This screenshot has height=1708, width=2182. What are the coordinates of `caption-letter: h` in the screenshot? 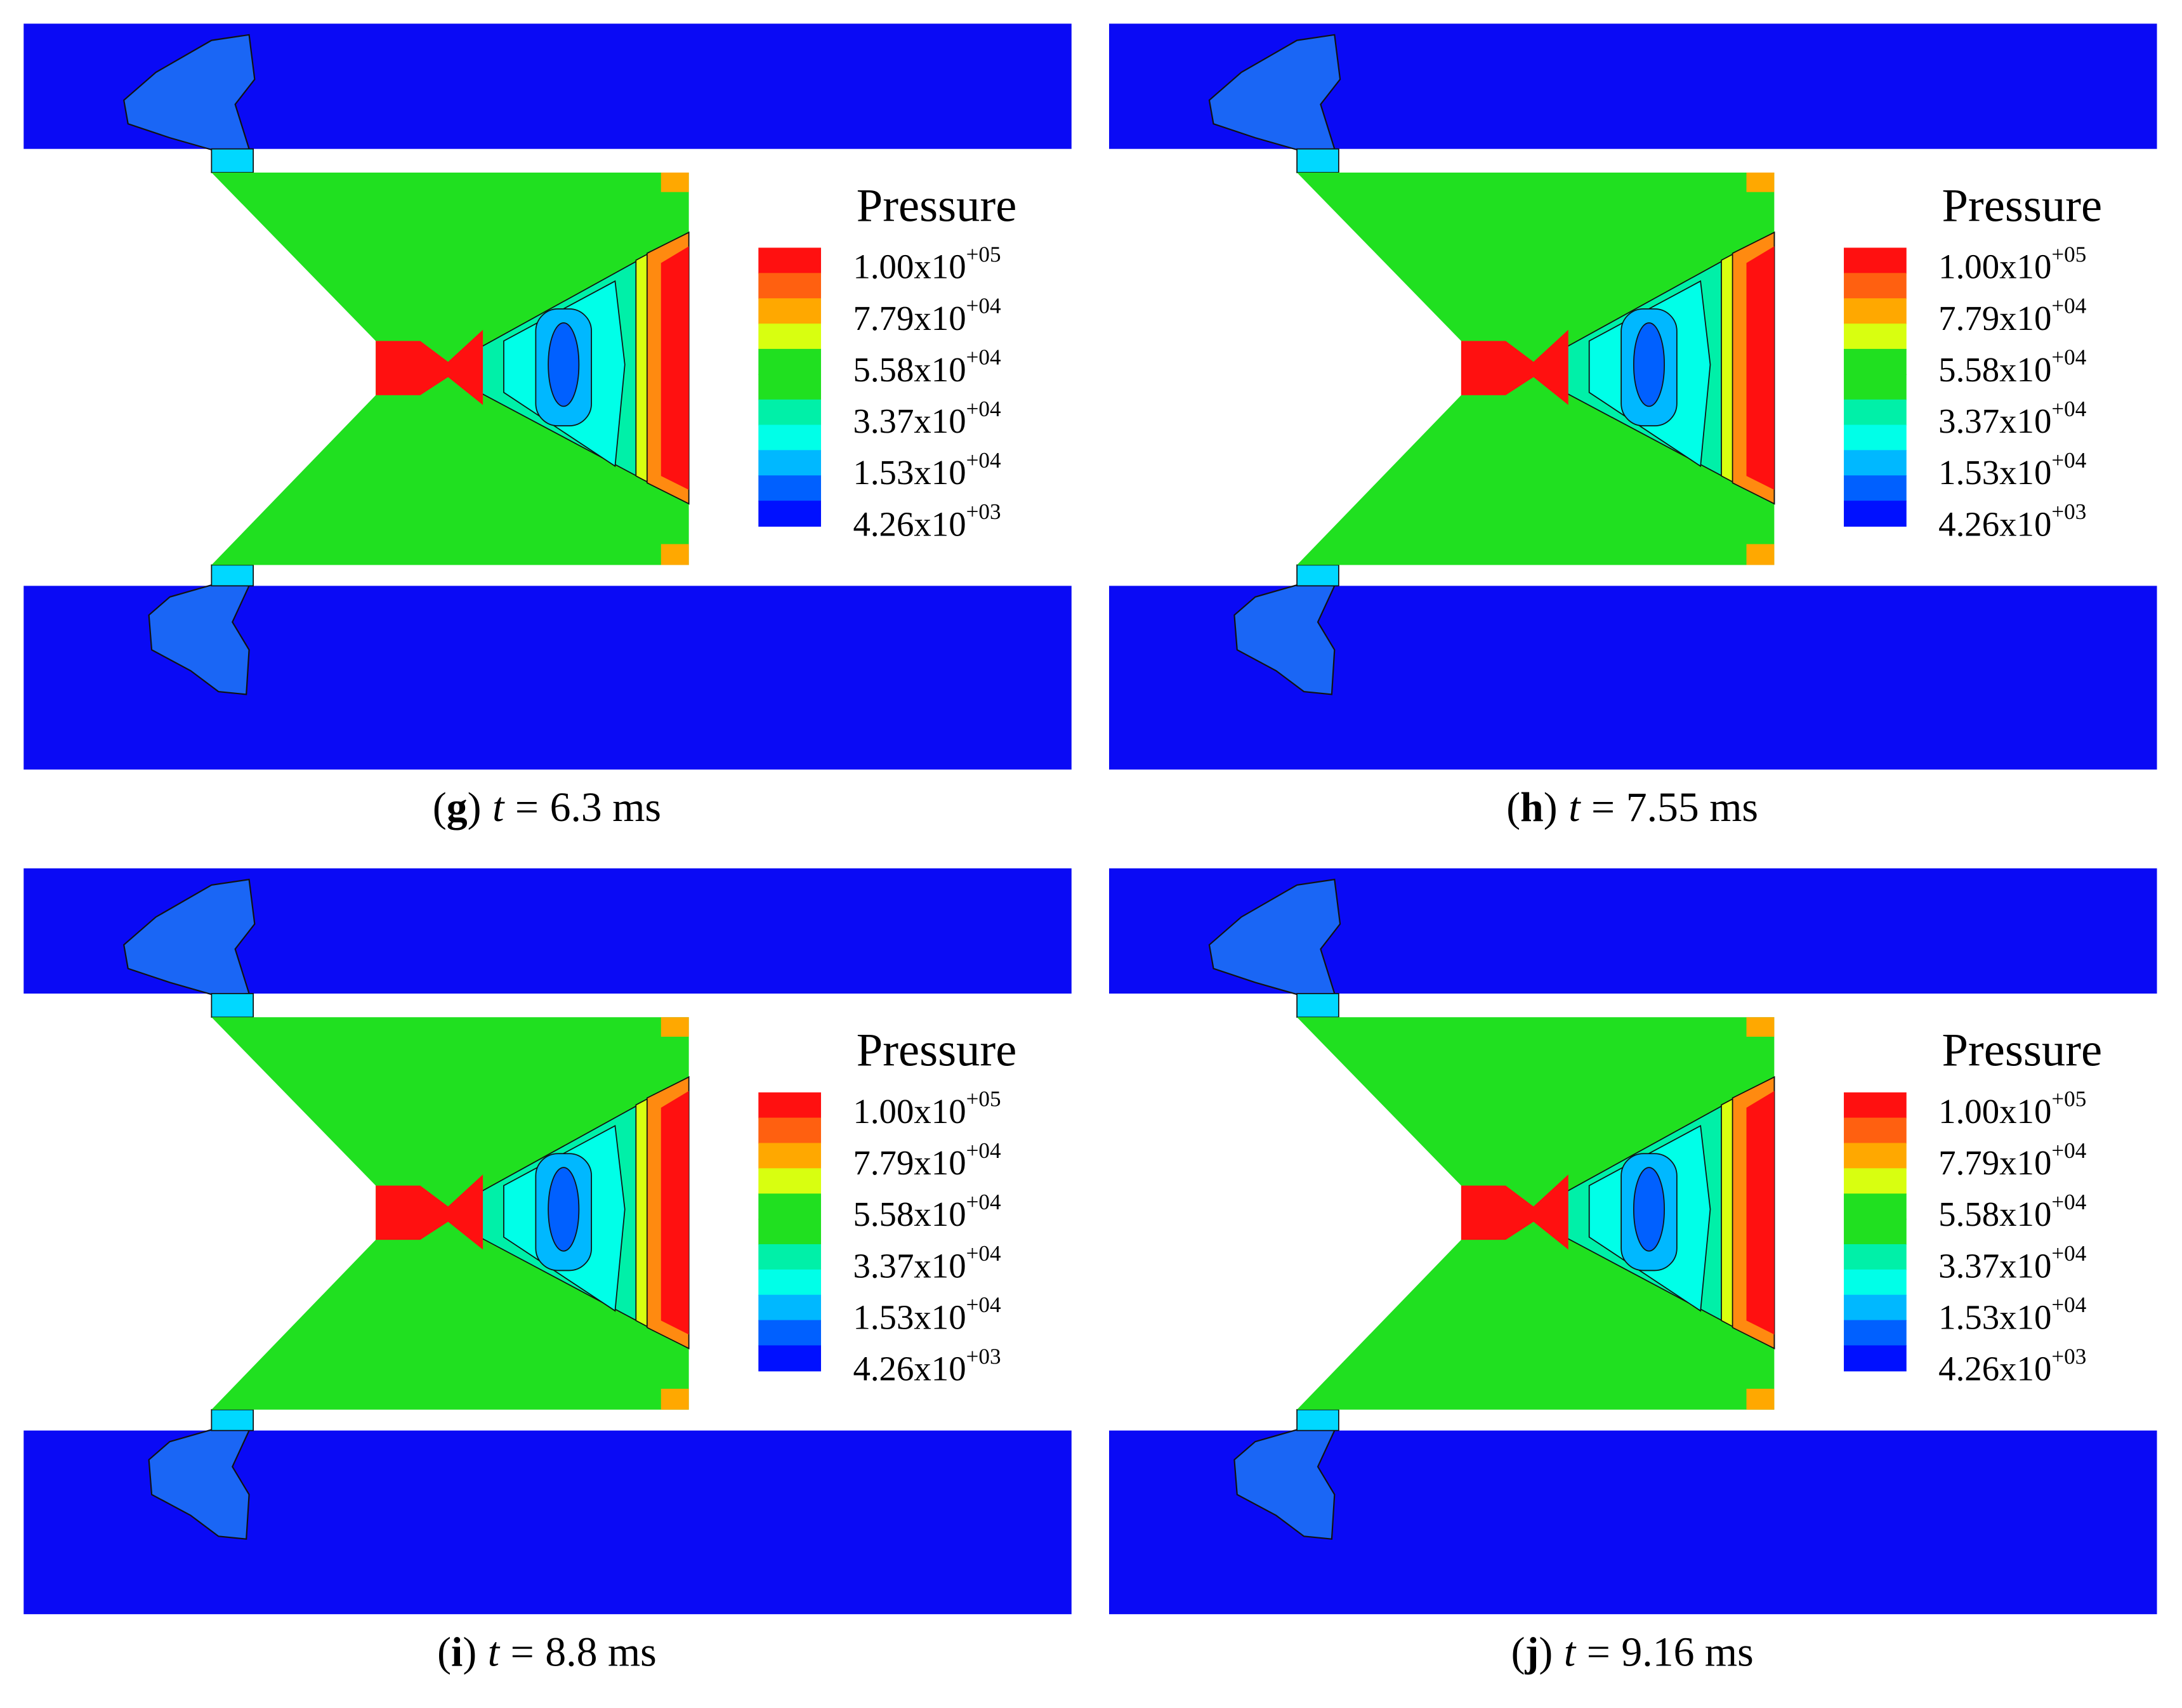 It's located at (1532, 807).